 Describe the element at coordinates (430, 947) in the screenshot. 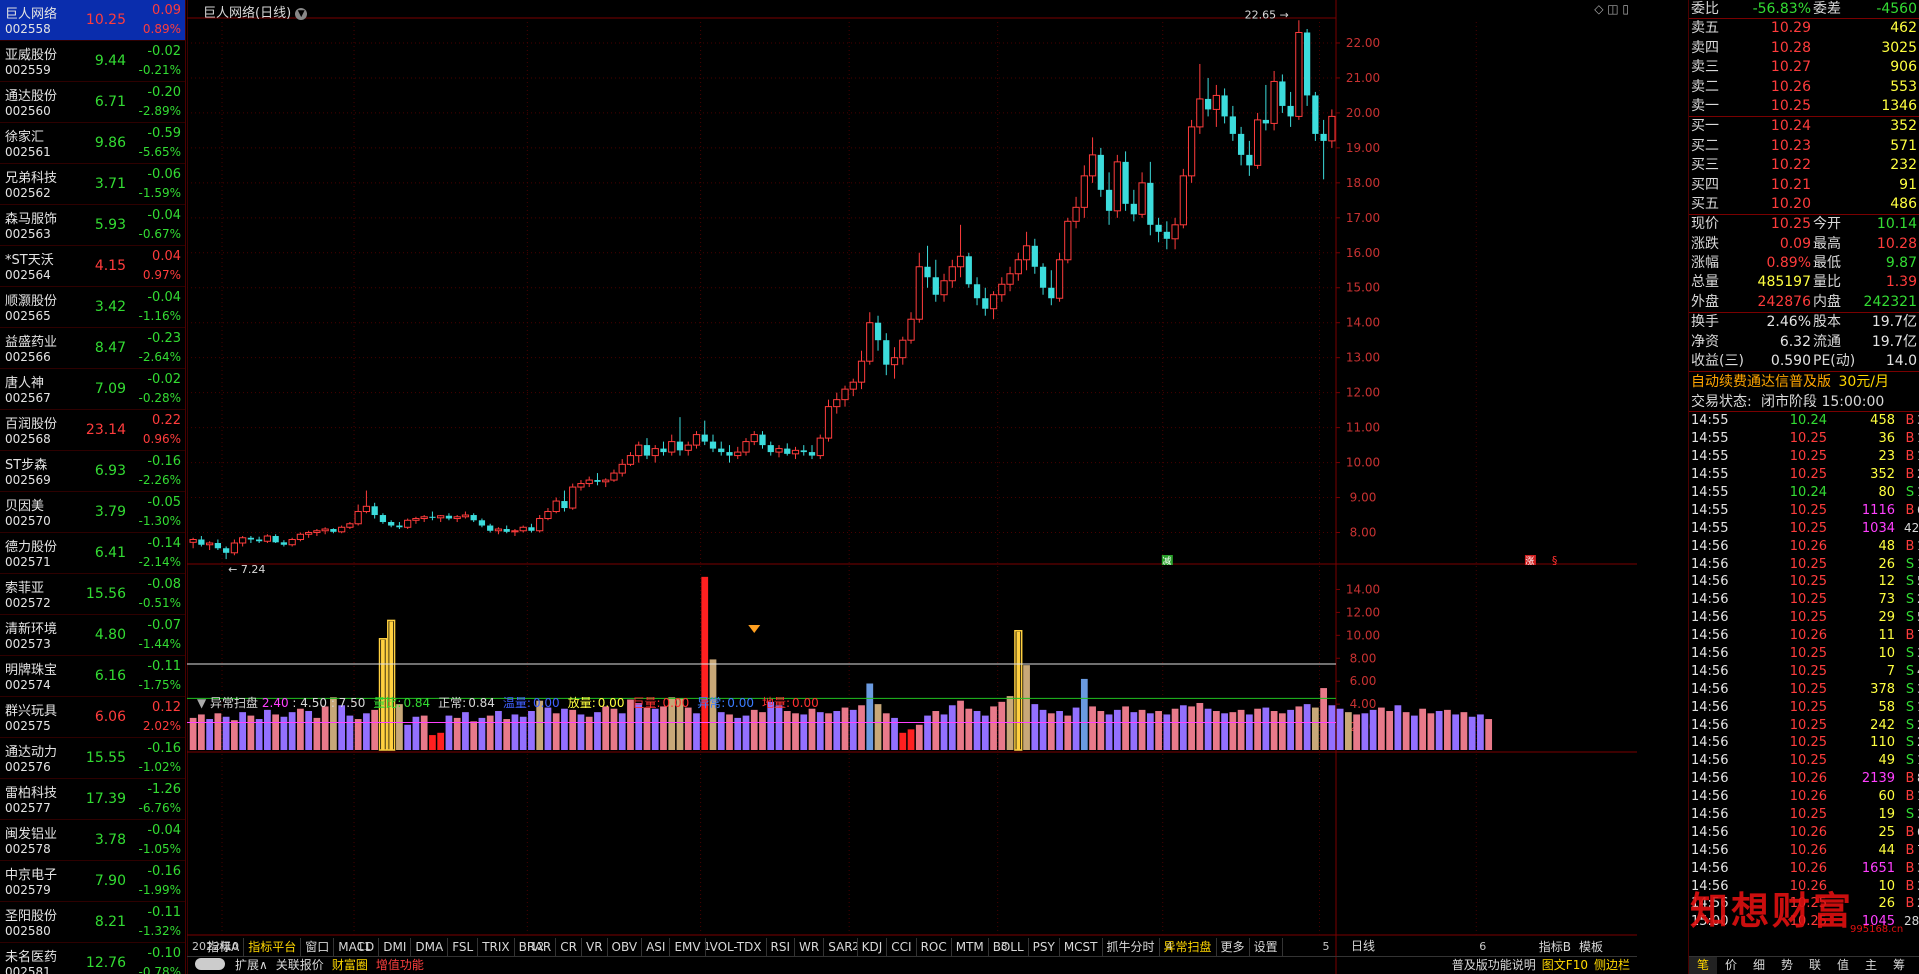

I see `indicator-tab: DMA` at that location.